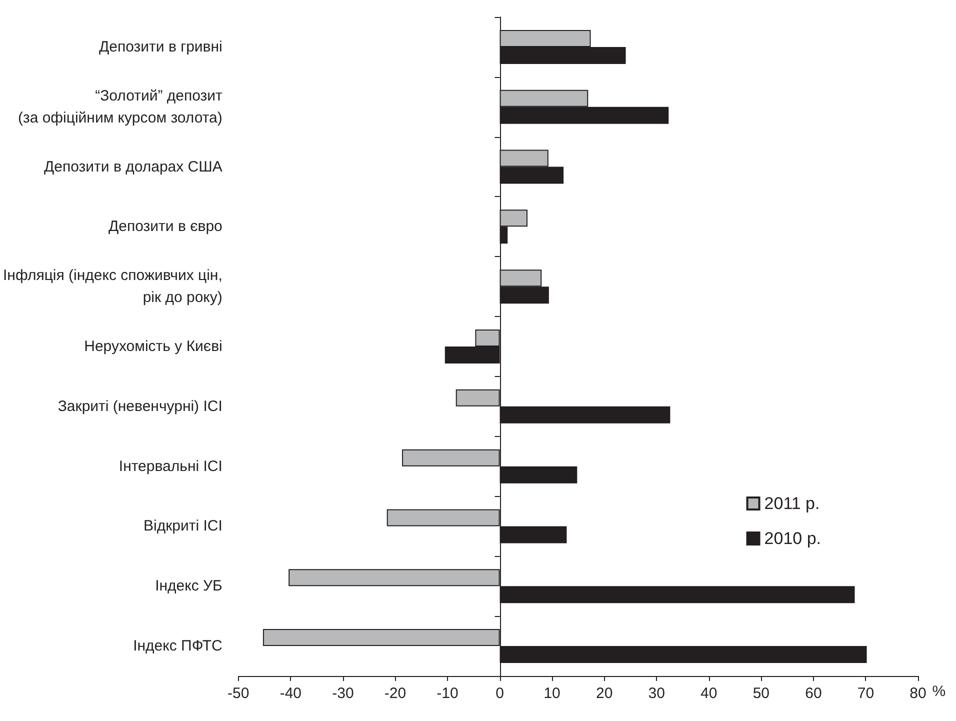 Image resolution: width=956 pixels, height=721 pixels. I want to click on y-tick-label: Депозити в гривні, so click(160, 47).